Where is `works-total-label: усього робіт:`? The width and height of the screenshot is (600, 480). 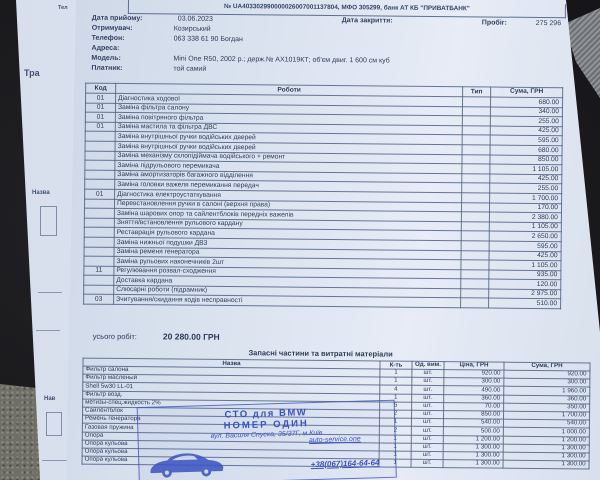 works-total-label: усього робіт: is located at coordinates (114, 336).